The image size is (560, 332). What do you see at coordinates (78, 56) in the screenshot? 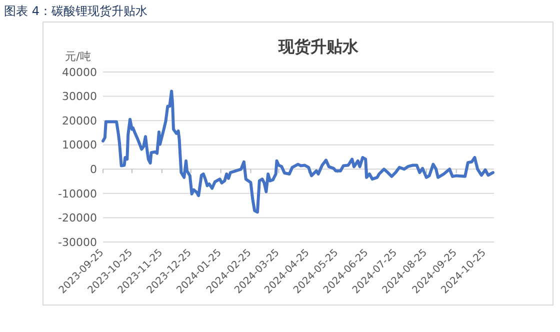
I see `y-axis-title: 元/吨` at bounding box center [78, 56].